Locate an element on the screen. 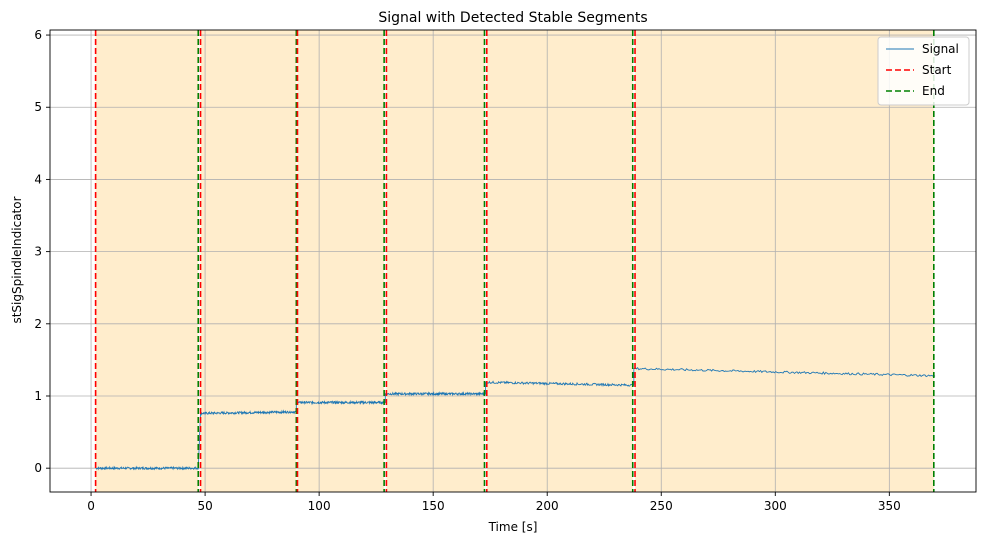  legend-label-end: End is located at coordinates (933, 91).